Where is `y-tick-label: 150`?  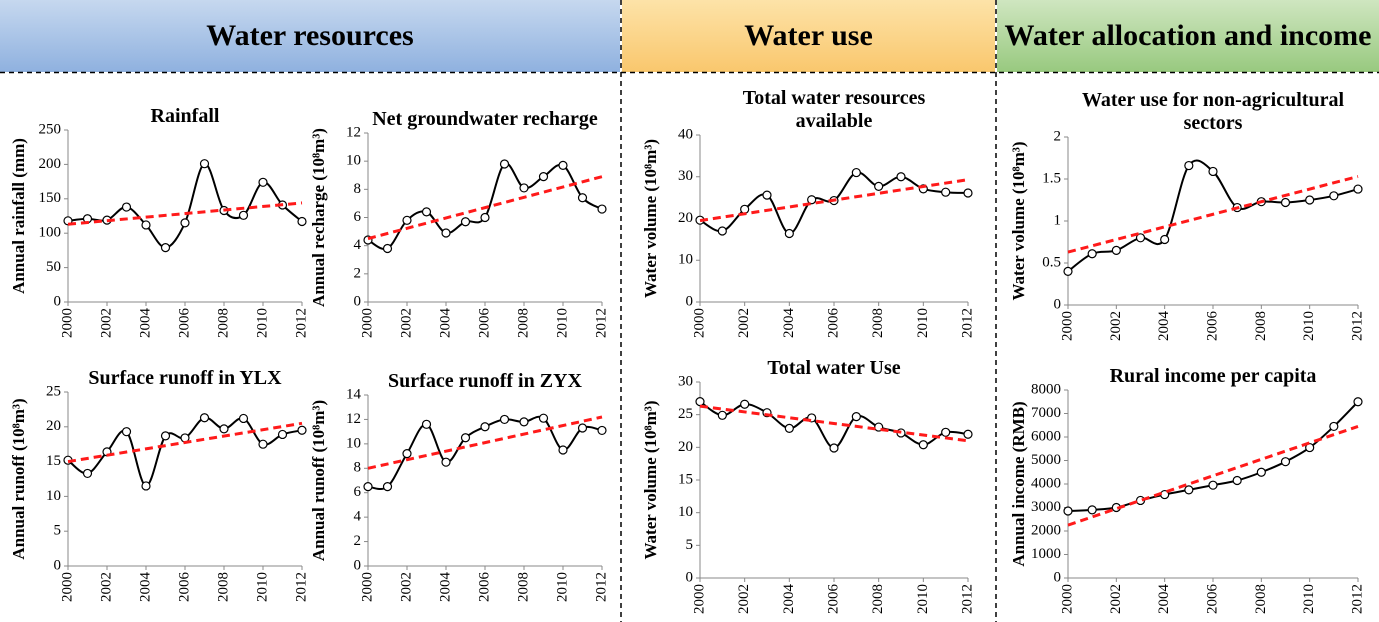 y-tick-label: 150 is located at coordinates (50, 198).